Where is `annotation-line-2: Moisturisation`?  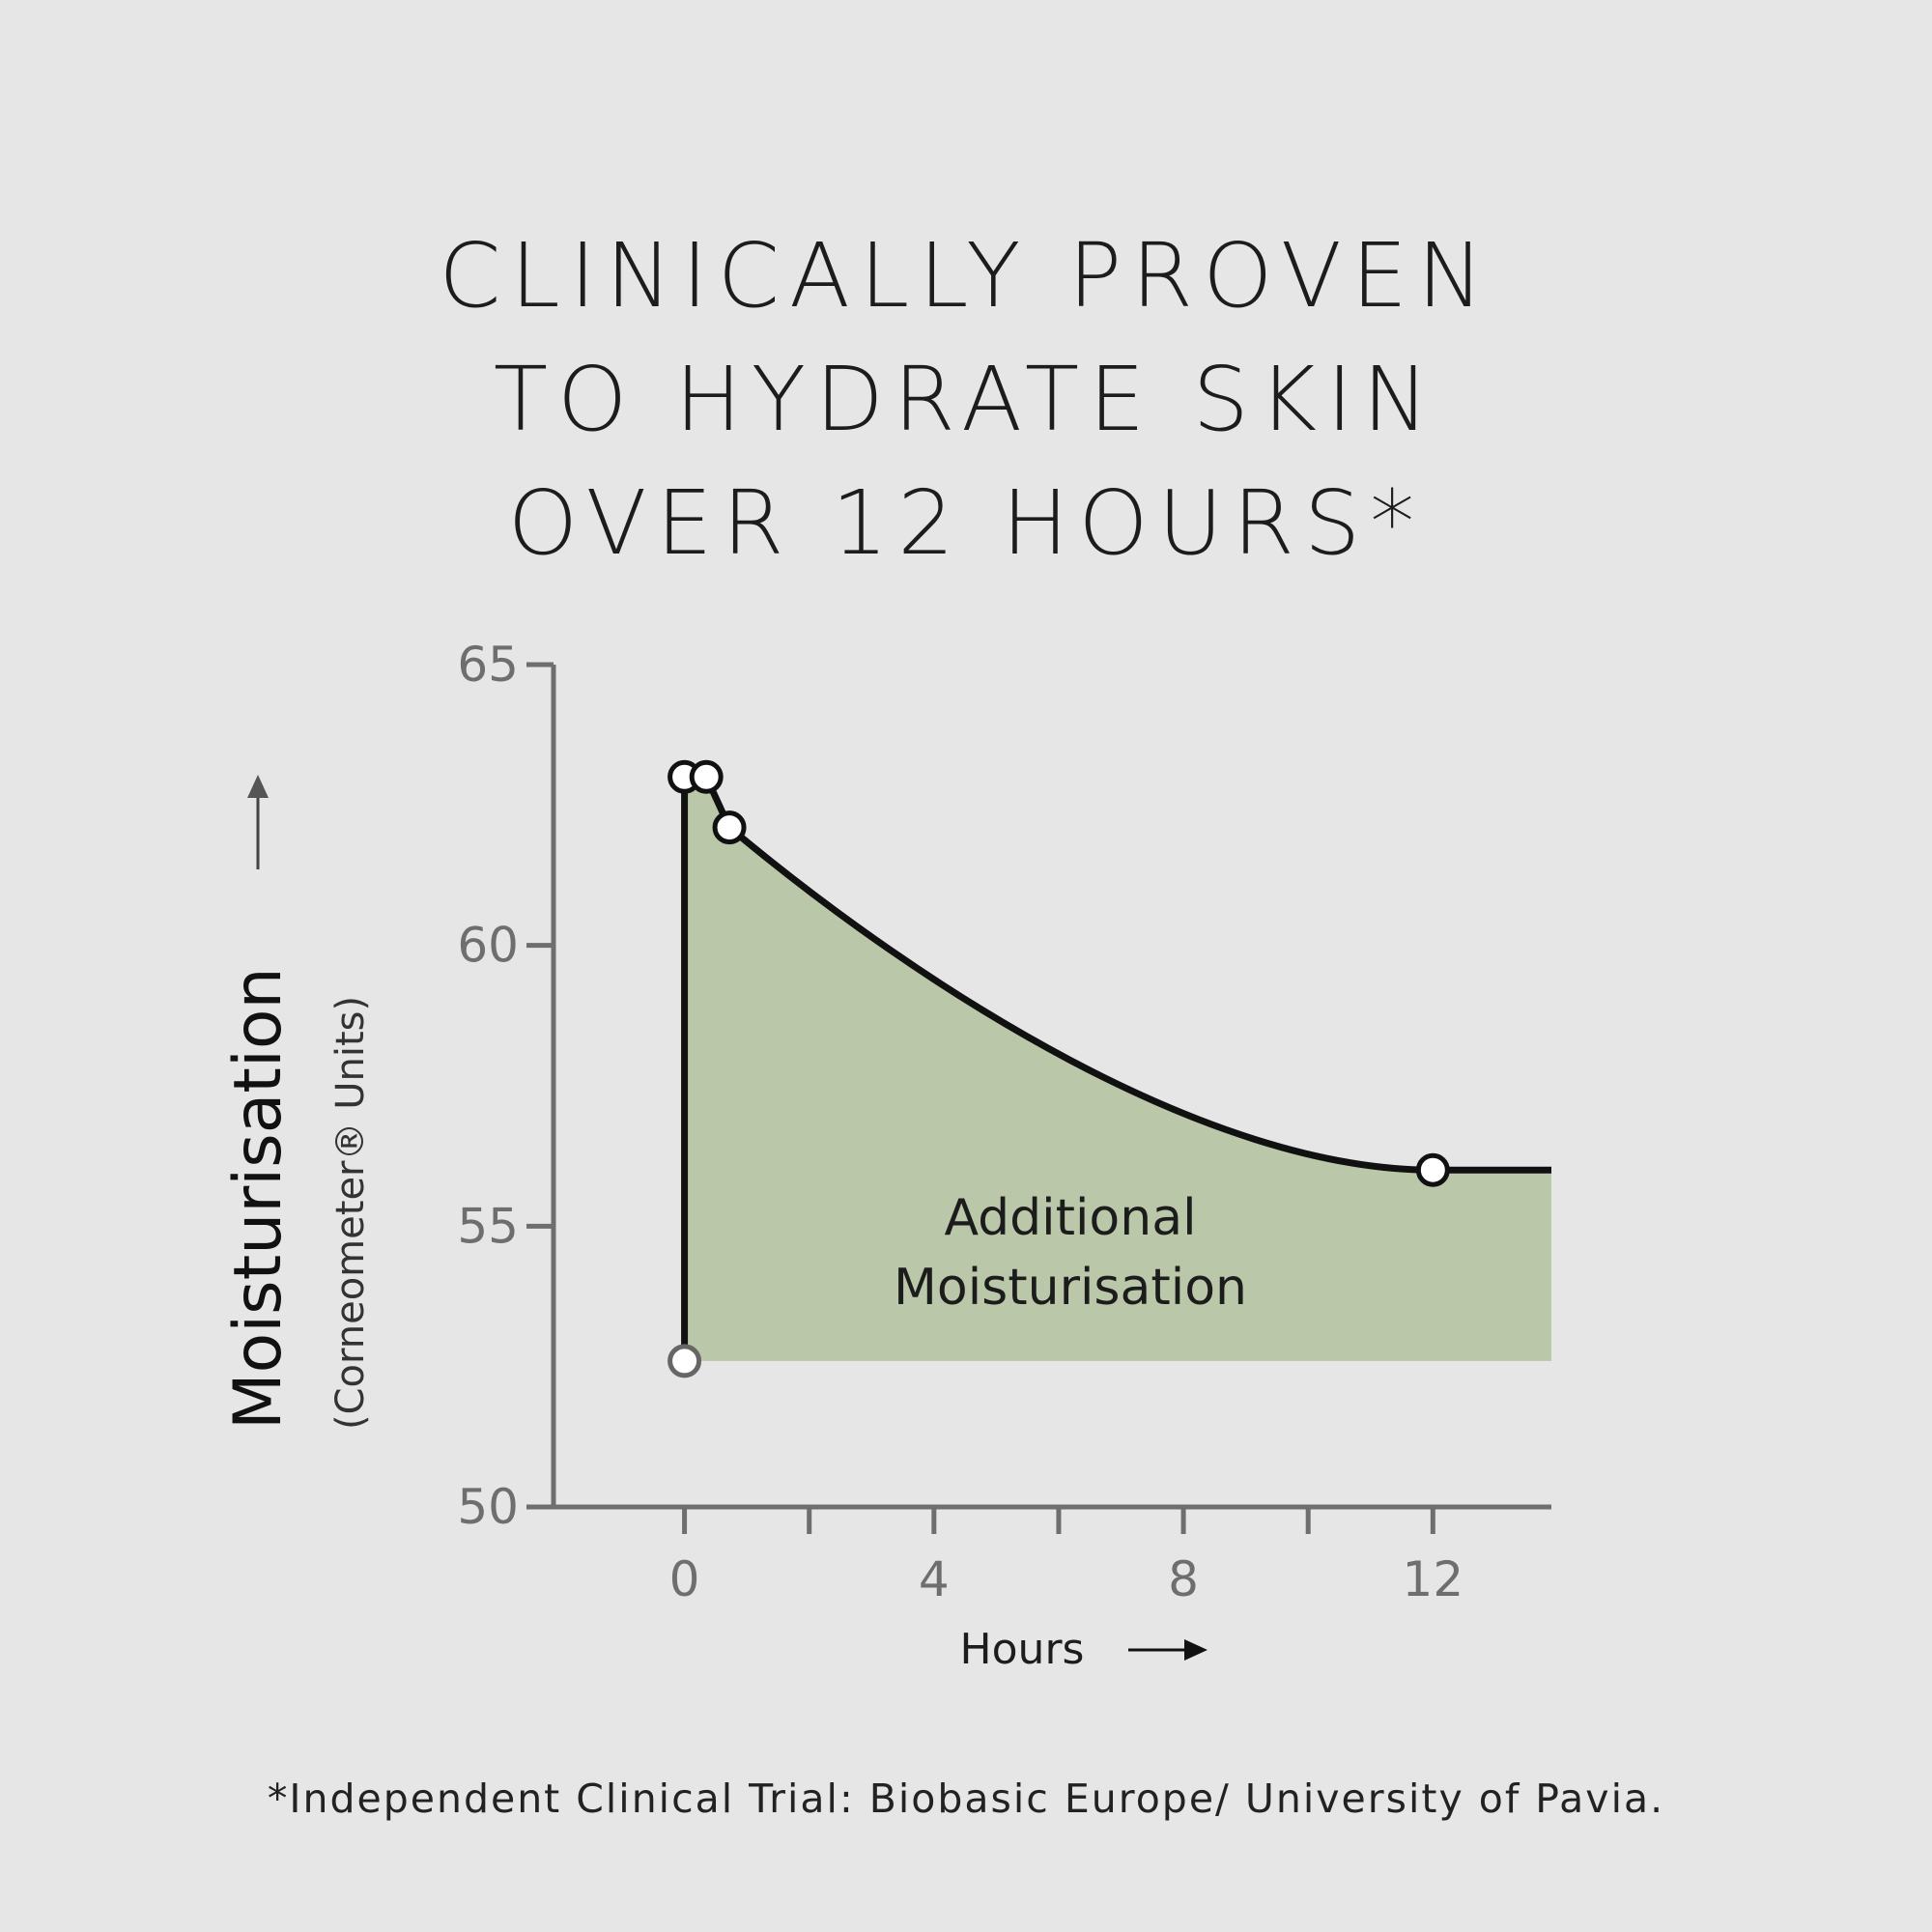
annotation-line-2: Moisturisation is located at coordinates (1070, 1288).